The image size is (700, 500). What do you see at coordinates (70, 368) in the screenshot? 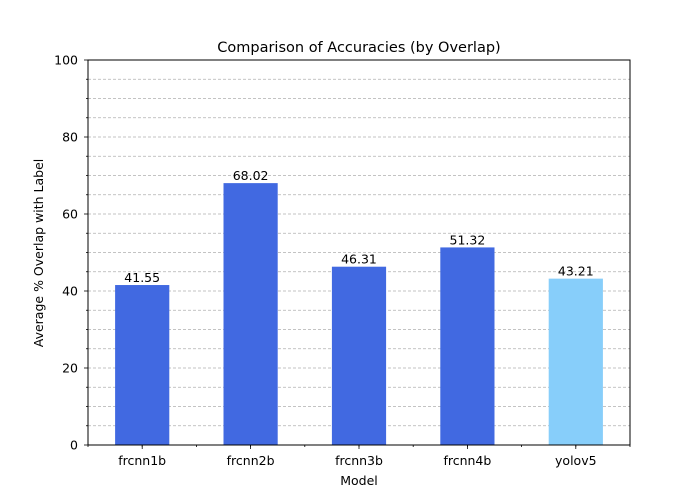
I see `y-tick-label: 20` at bounding box center [70, 368].